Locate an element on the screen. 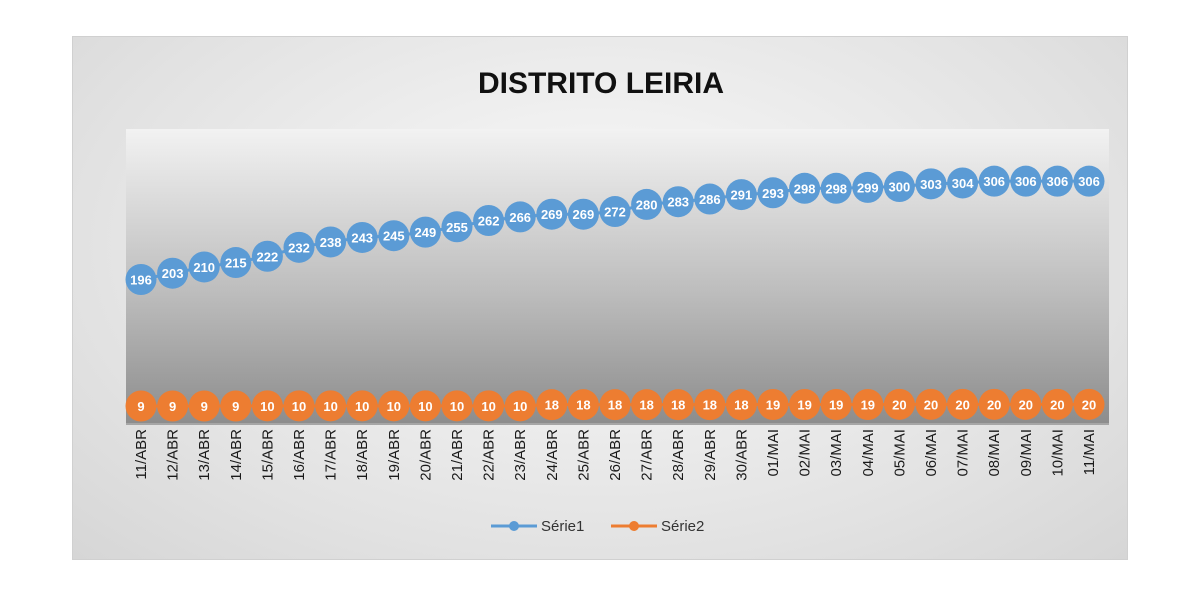 This screenshot has width=1200, height=613. series-1-data-label: 299 is located at coordinates (868, 187).